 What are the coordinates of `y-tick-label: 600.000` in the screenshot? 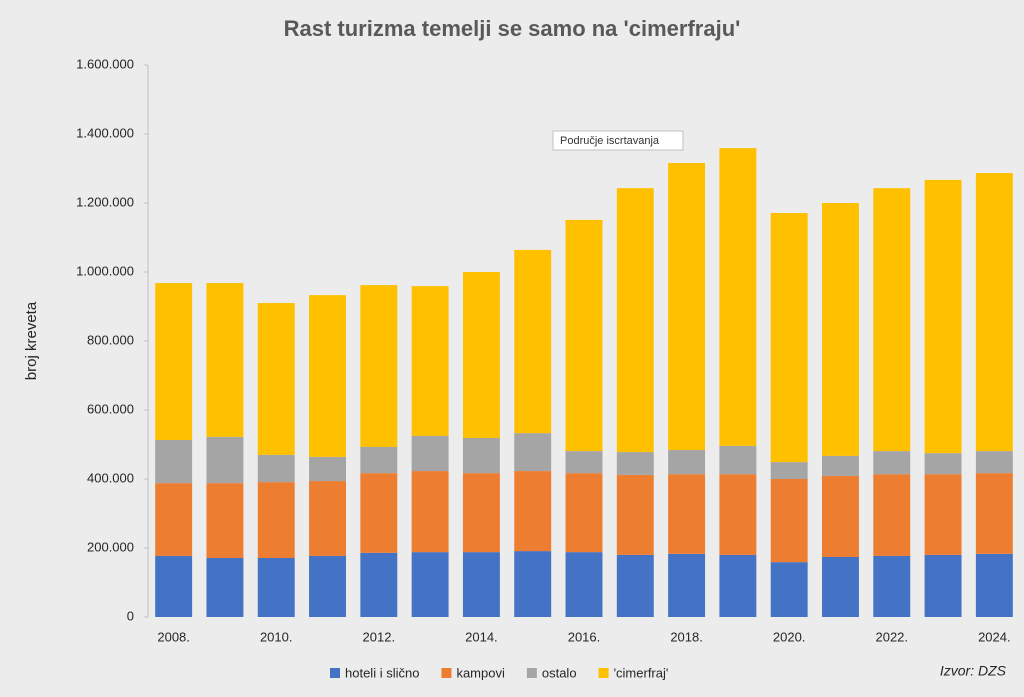 It's located at (110, 408).